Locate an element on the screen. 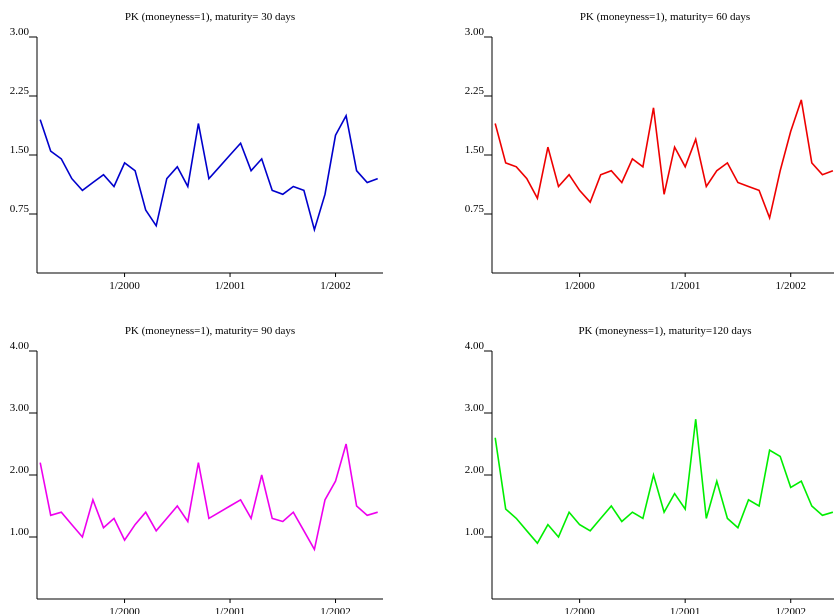 This screenshot has height=614, width=834. chart-title: PK (moneyness=1), maturity= 30 days is located at coordinates (210, 17).